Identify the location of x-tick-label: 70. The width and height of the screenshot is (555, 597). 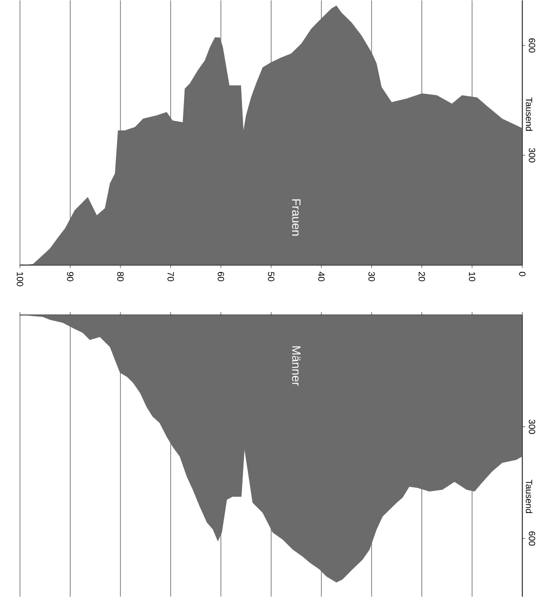
(170, 277).